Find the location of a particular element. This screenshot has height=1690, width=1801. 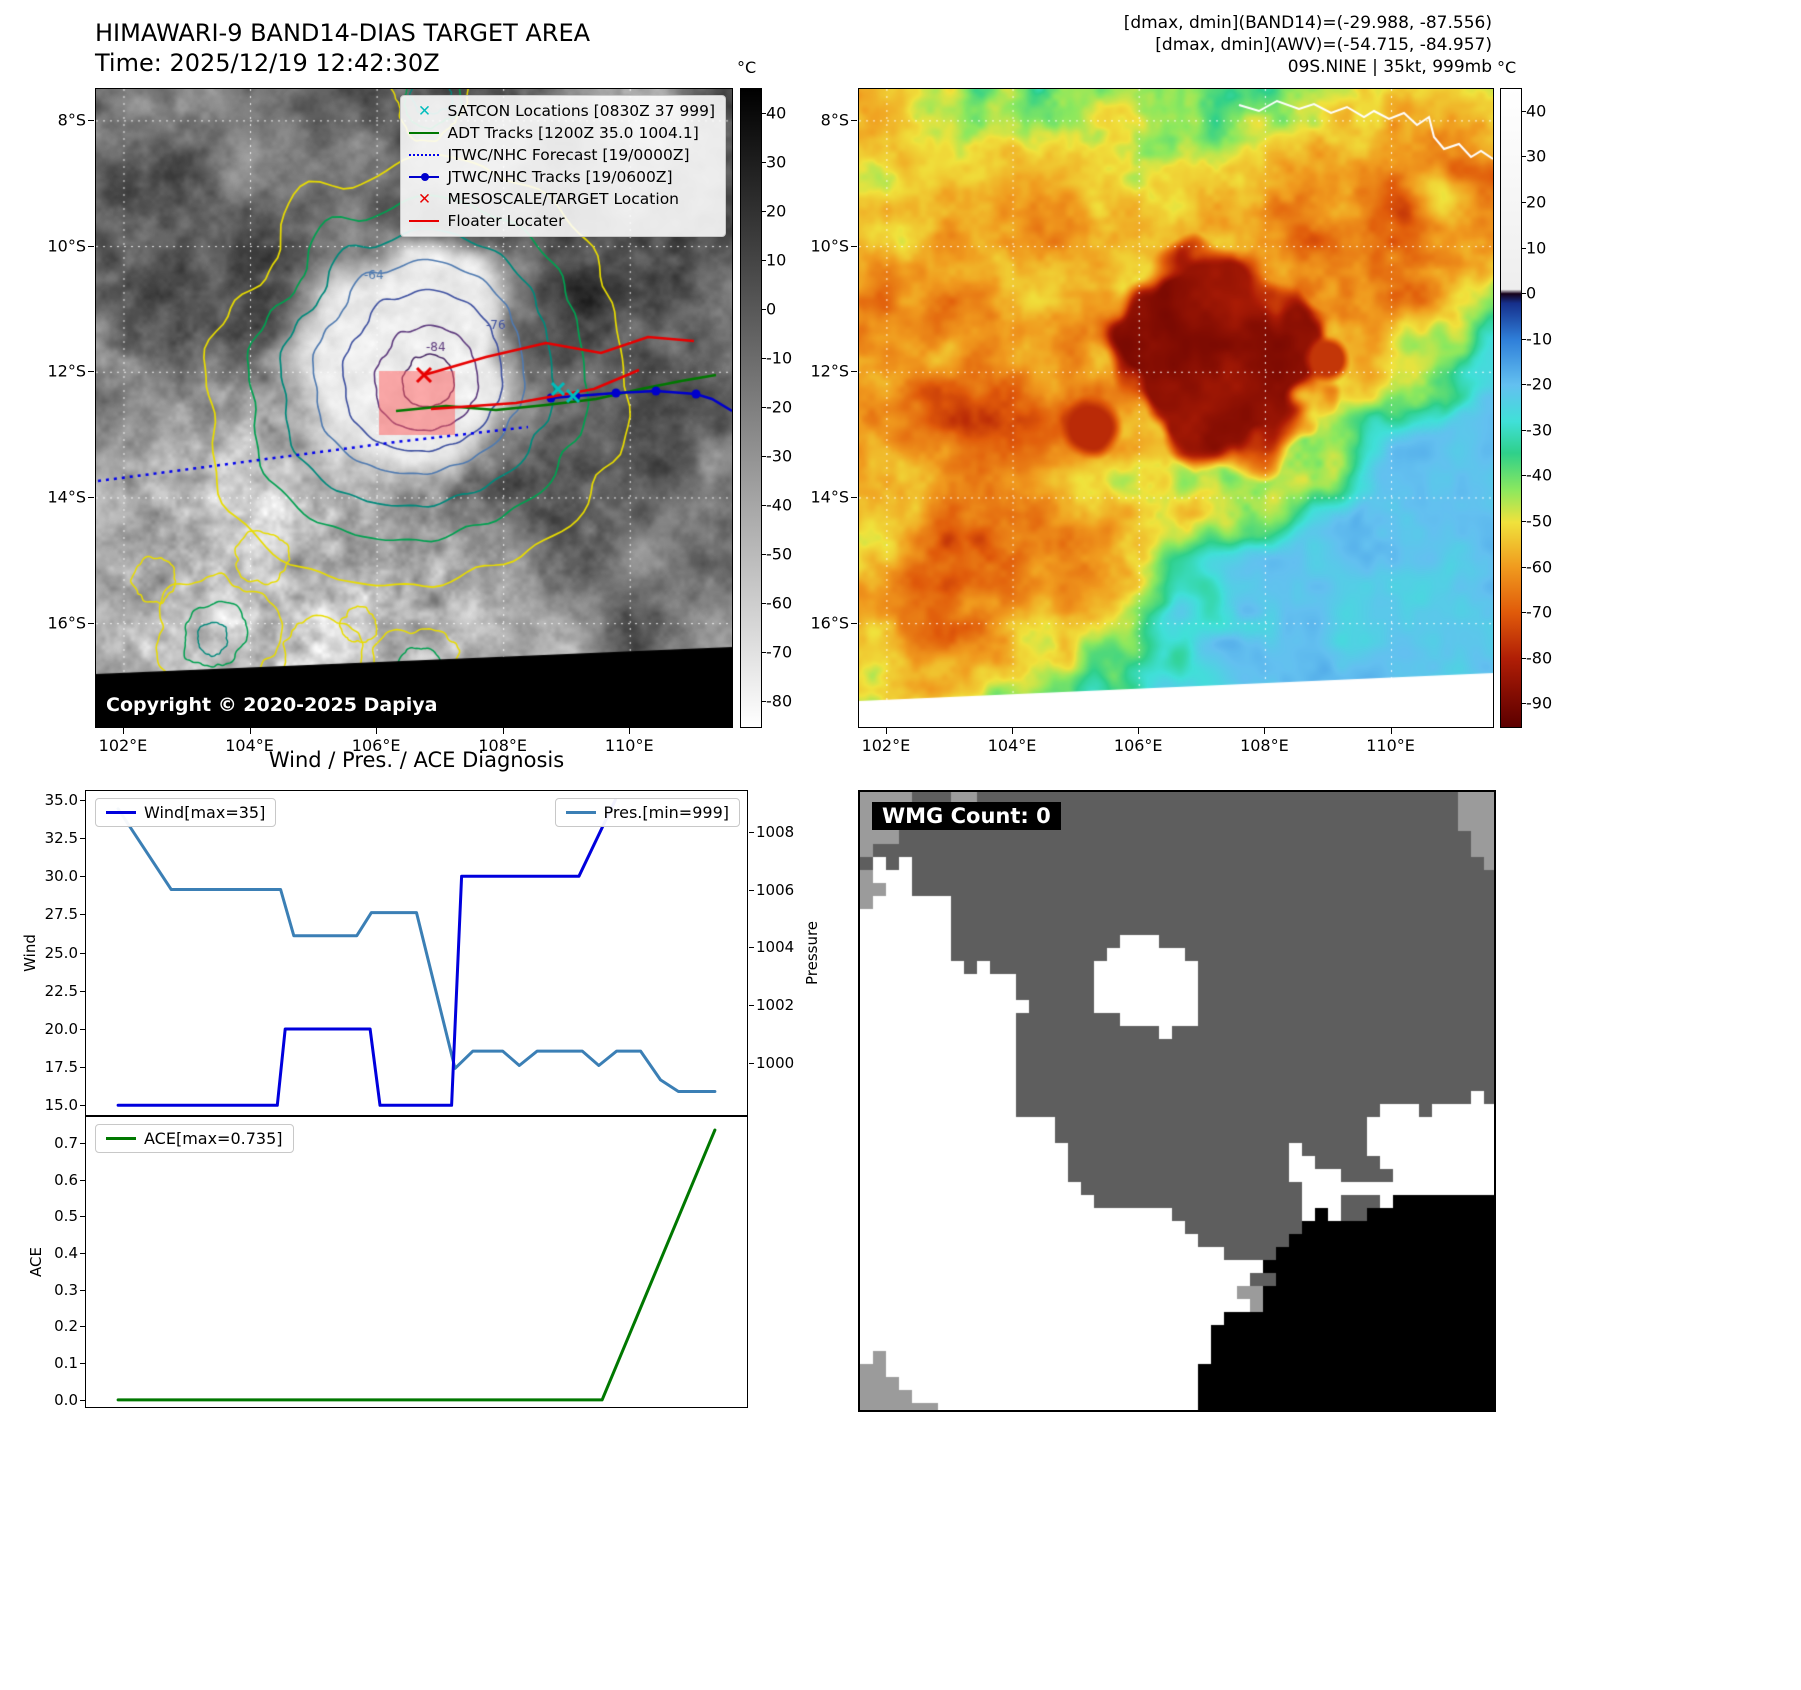

lat-tick-label: 16°S is located at coordinates (829, 623).